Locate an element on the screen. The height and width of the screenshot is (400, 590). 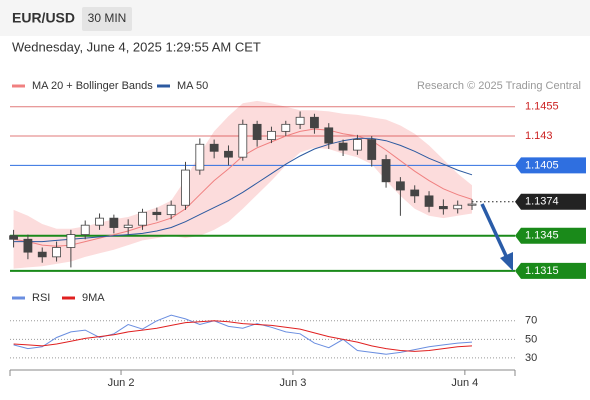
forecast-arrowhead is located at coordinates (506, 261).